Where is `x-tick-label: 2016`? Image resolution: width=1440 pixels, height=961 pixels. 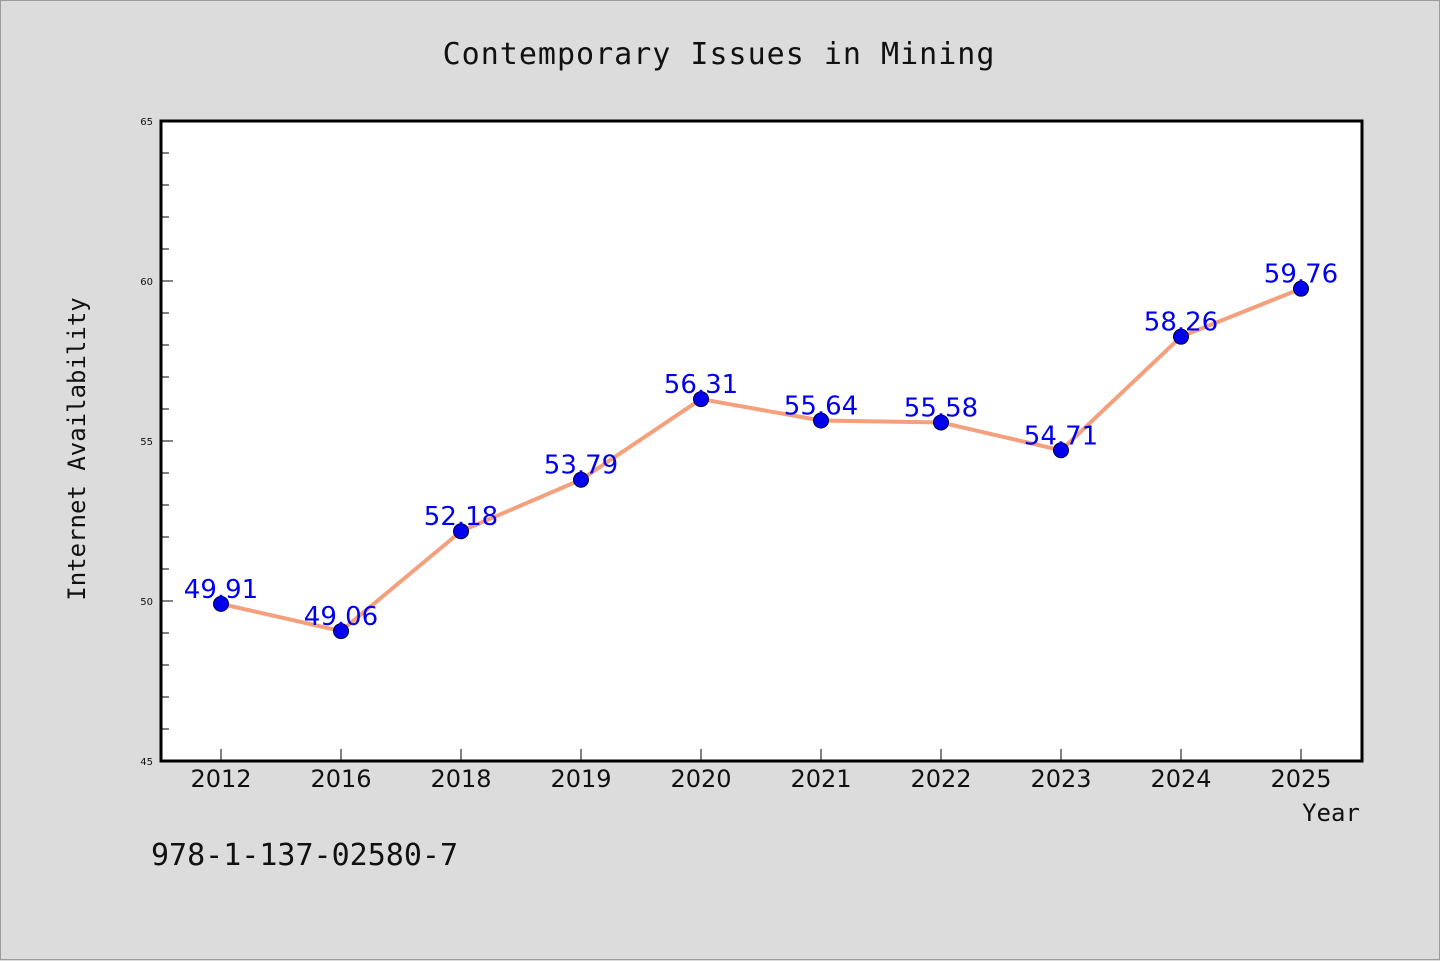 x-tick-label: 2016 is located at coordinates (340, 779).